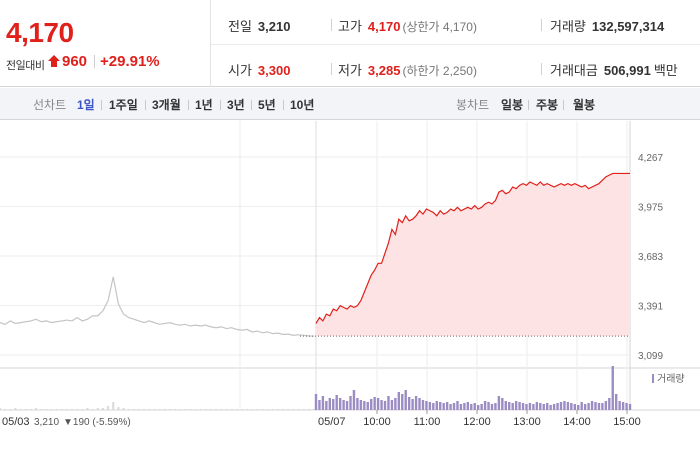 The height and width of the screenshot is (450, 700). What do you see at coordinates (130, 61) in the screenshot?
I see `change-percent: +29.91%` at bounding box center [130, 61].